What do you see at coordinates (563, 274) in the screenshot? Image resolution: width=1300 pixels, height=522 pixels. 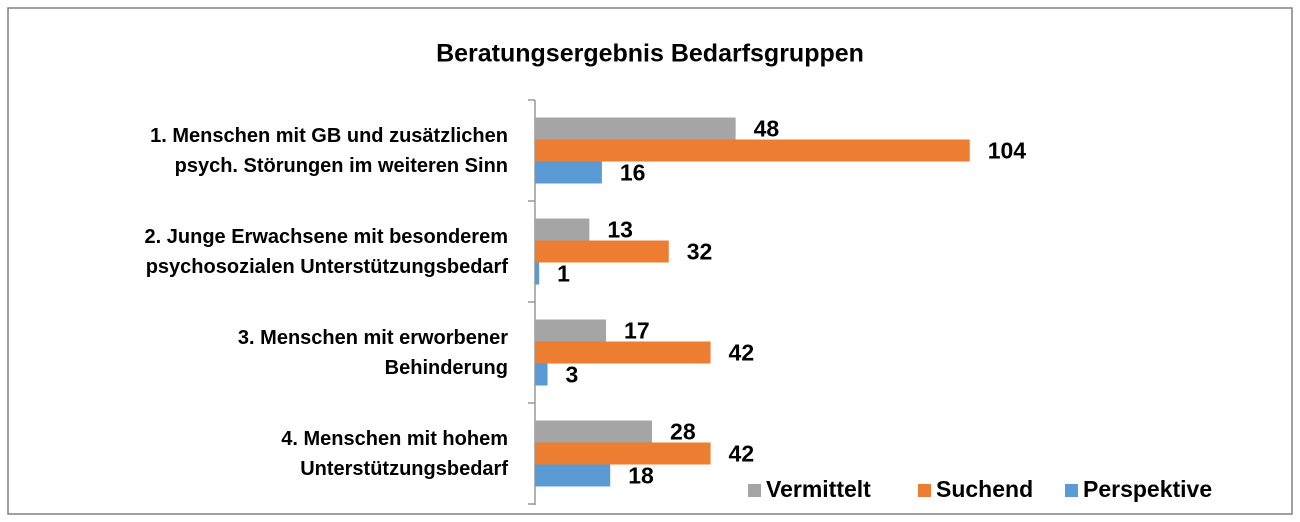 I see `value-label: 1` at bounding box center [563, 274].